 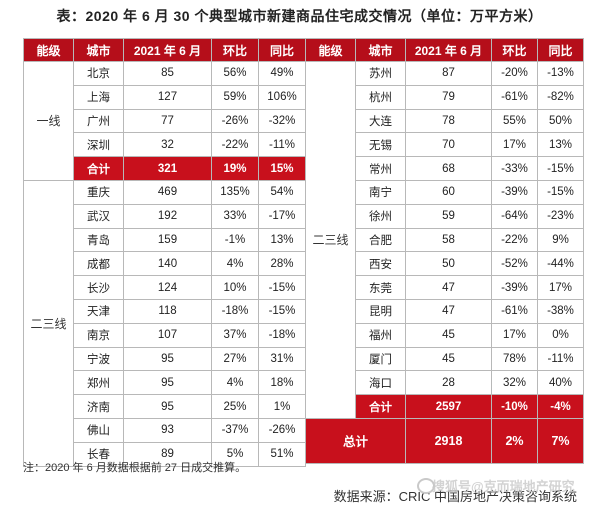 I want to click on table-row: 福州 45 17% 0%, so click(x=445, y=335).